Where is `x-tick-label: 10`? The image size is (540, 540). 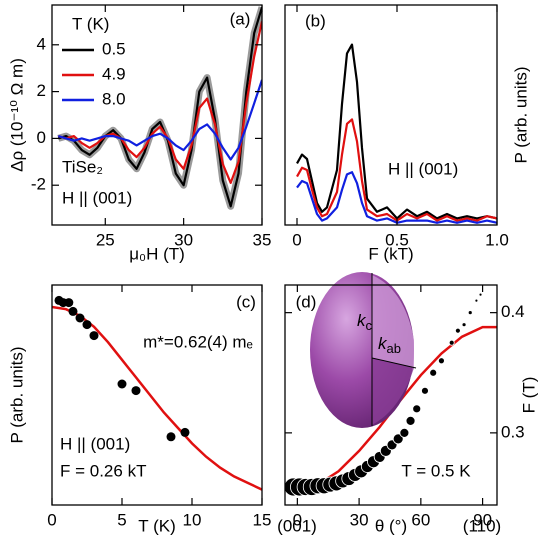
x-tick-label: 10 is located at coordinates (192, 519).